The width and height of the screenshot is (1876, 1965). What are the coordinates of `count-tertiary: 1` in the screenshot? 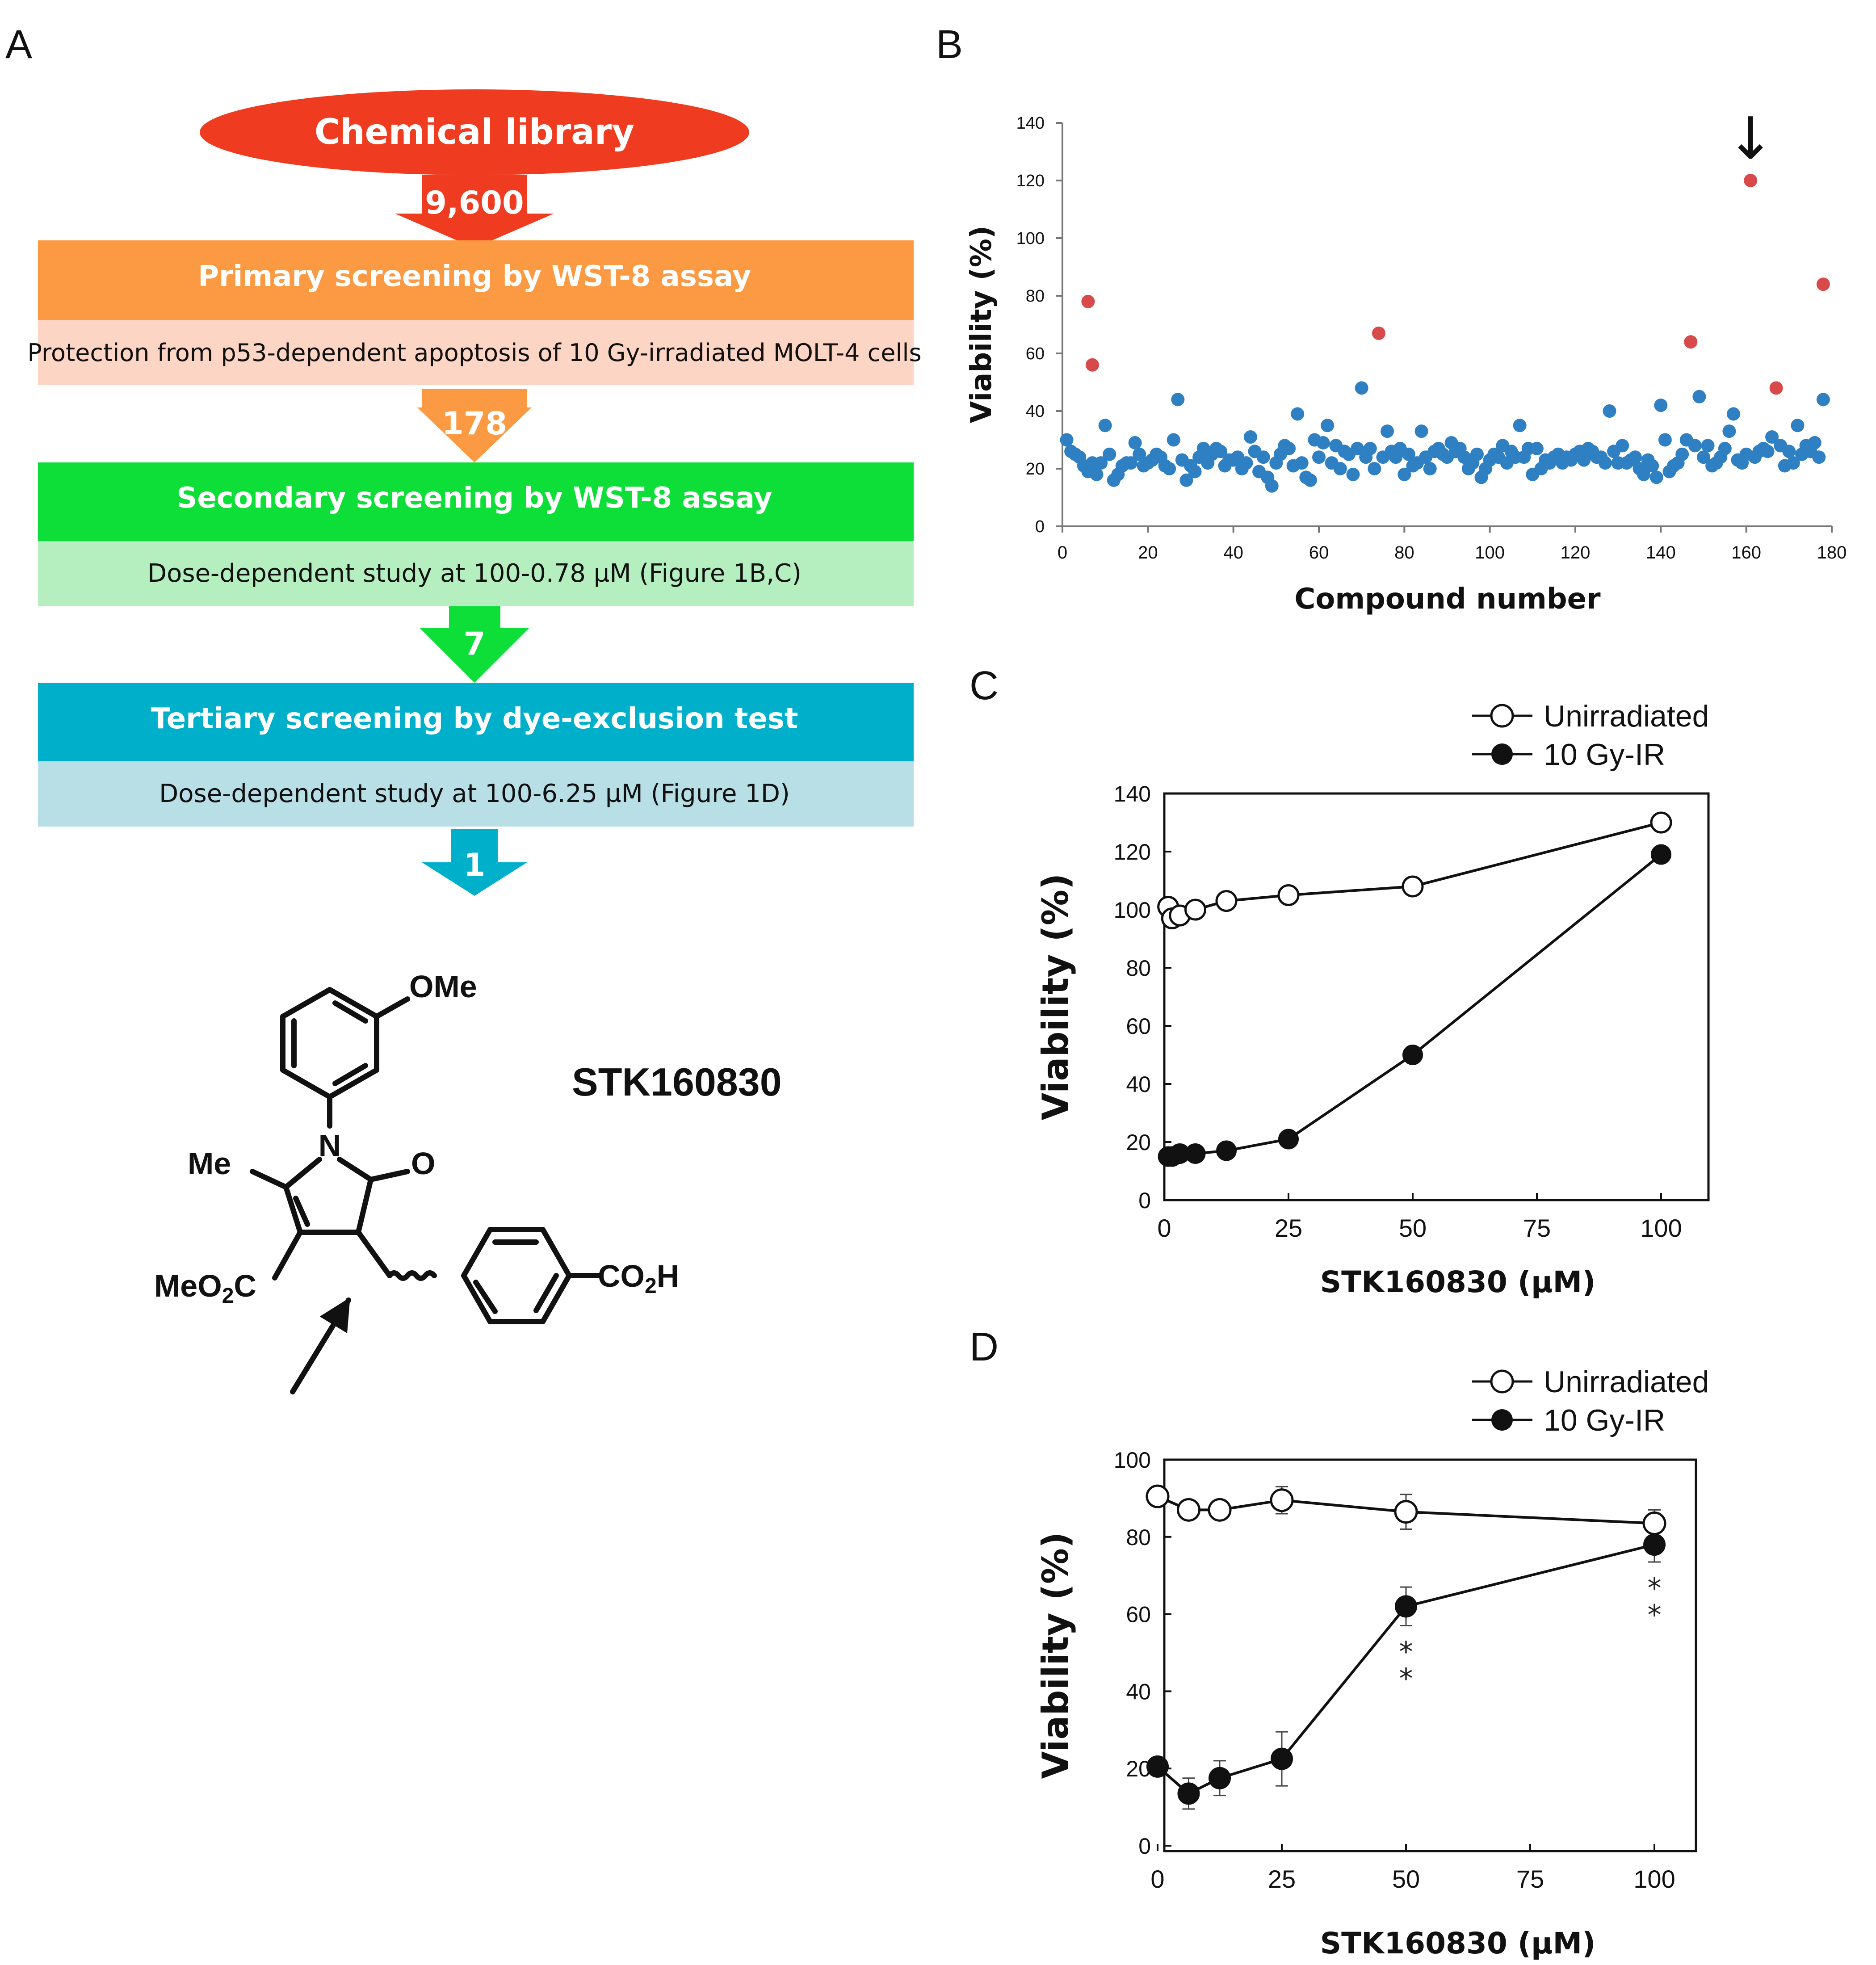 It's located at (475, 865).